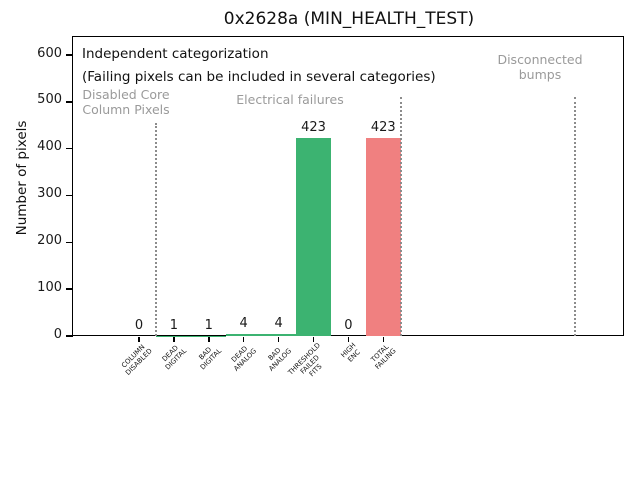 This screenshot has width=640, height=480. Describe the element at coordinates (57, 334) in the screenshot. I see `y-tick-label: 0` at that location.